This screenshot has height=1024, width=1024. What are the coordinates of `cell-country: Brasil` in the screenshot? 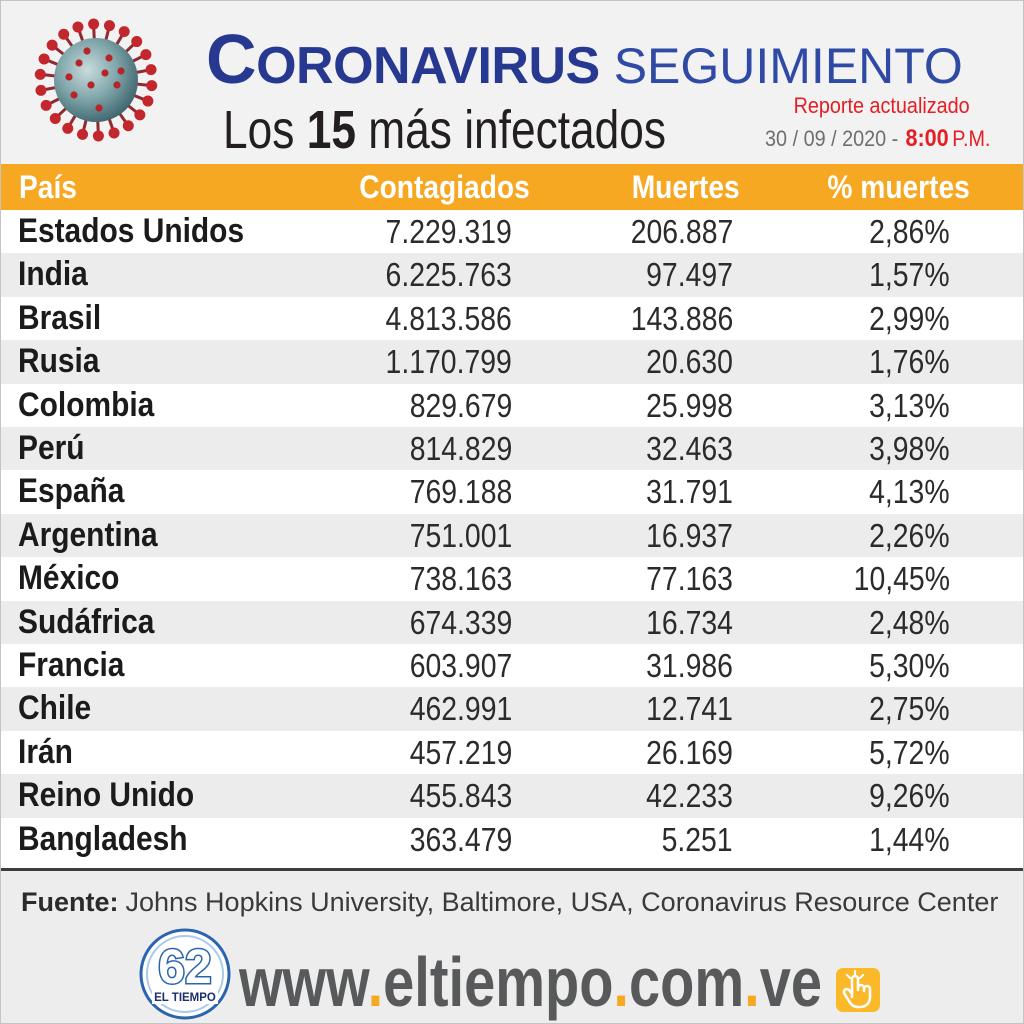 It's located at (60, 317).